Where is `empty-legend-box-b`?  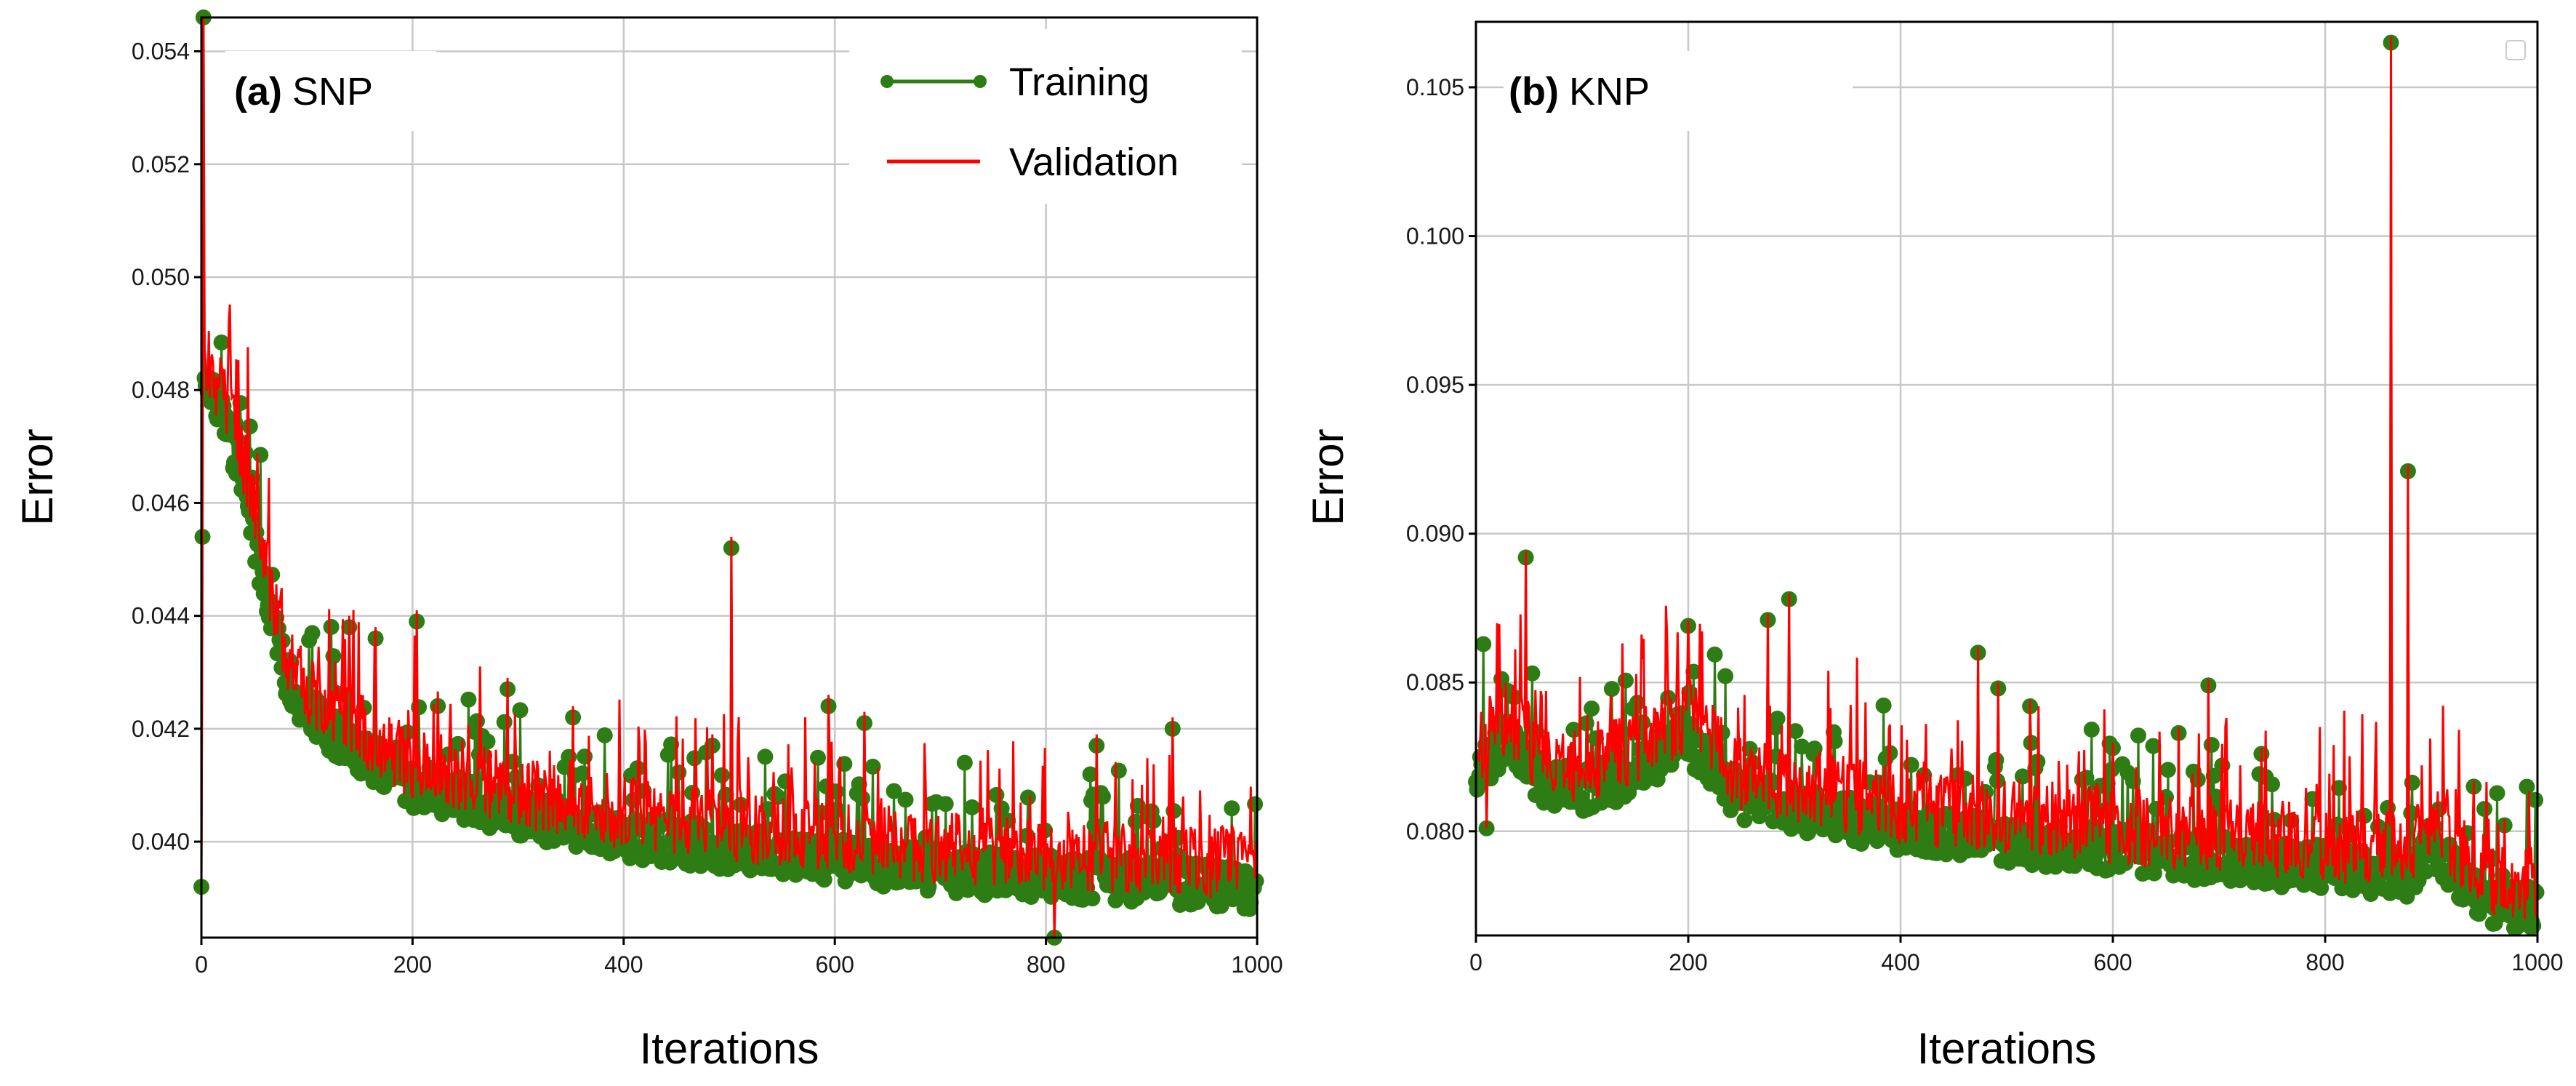
empty-legend-box-b is located at coordinates (2516, 50).